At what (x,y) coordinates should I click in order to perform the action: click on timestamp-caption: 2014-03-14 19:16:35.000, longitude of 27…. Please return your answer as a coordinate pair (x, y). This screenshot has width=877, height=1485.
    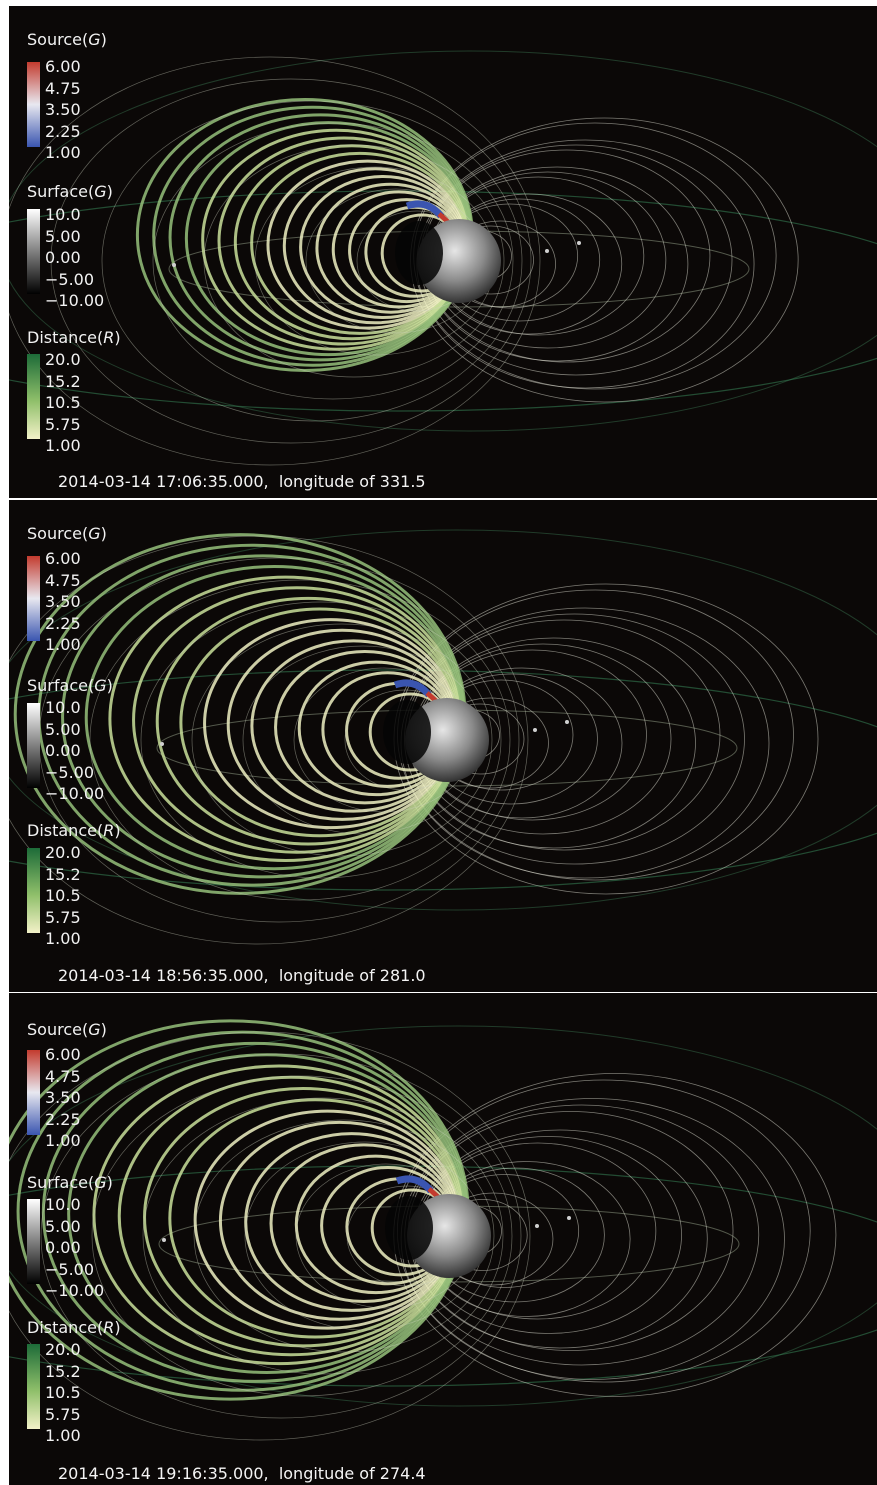
    Looking at the image, I should click on (242, 1473).